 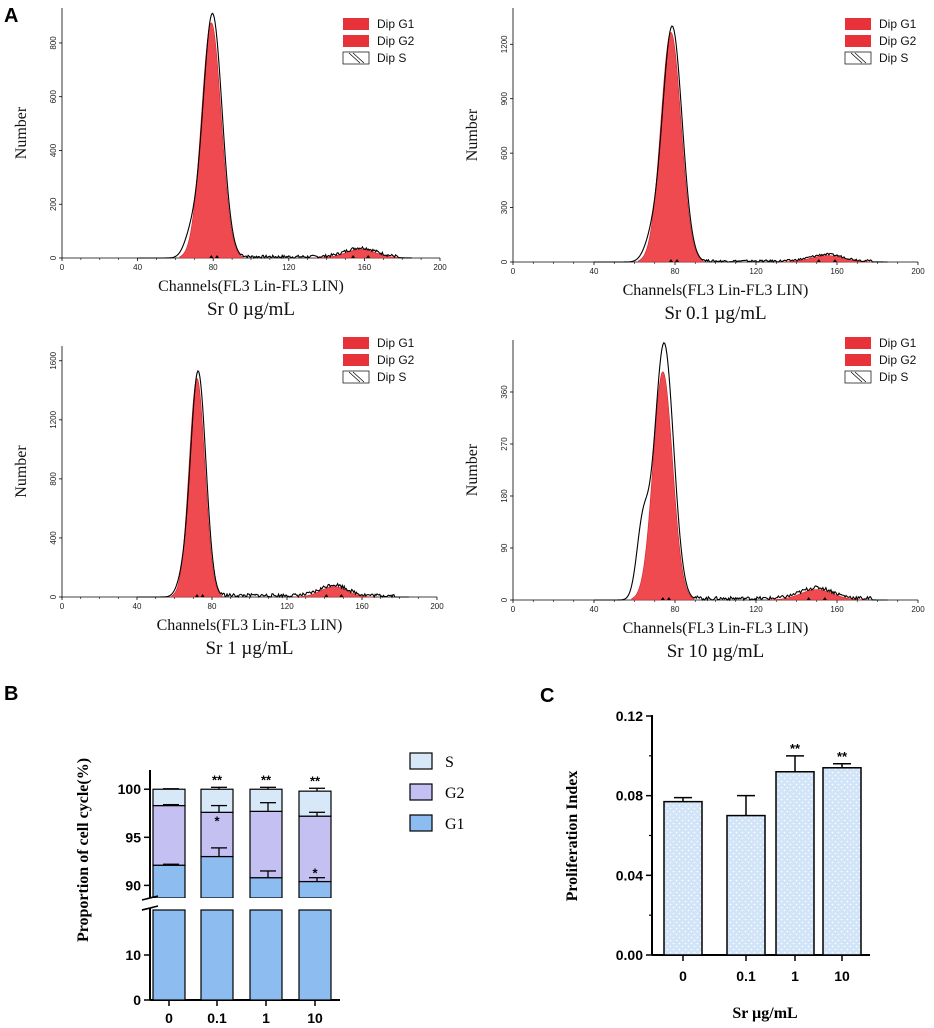 What do you see at coordinates (504, 444) in the screenshot?
I see `y-tick-label: 270` at bounding box center [504, 444].